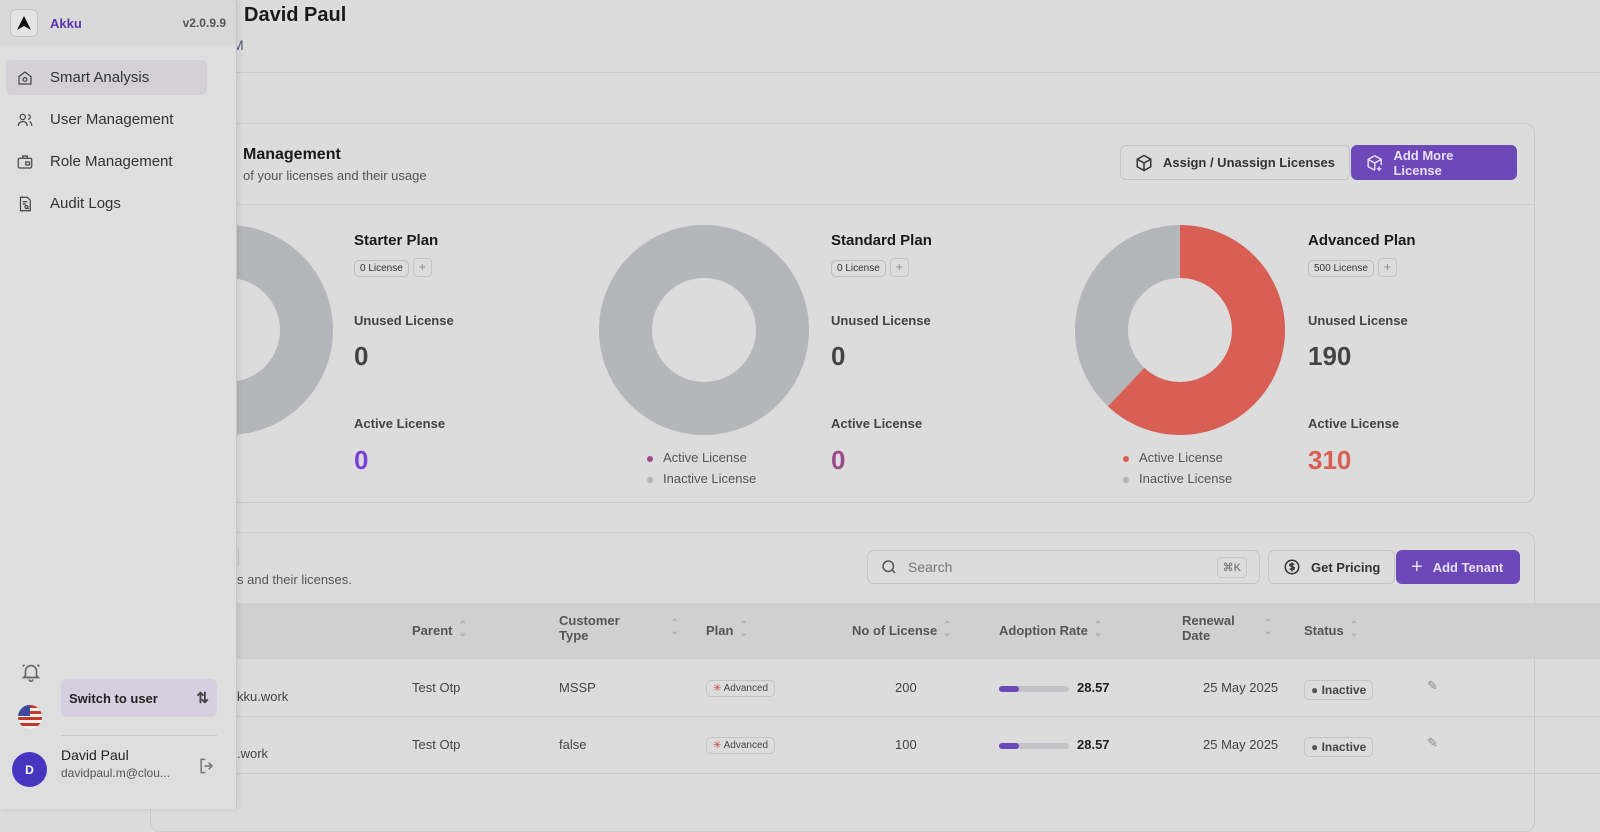  I want to click on briefcase-icon, so click(25, 161).